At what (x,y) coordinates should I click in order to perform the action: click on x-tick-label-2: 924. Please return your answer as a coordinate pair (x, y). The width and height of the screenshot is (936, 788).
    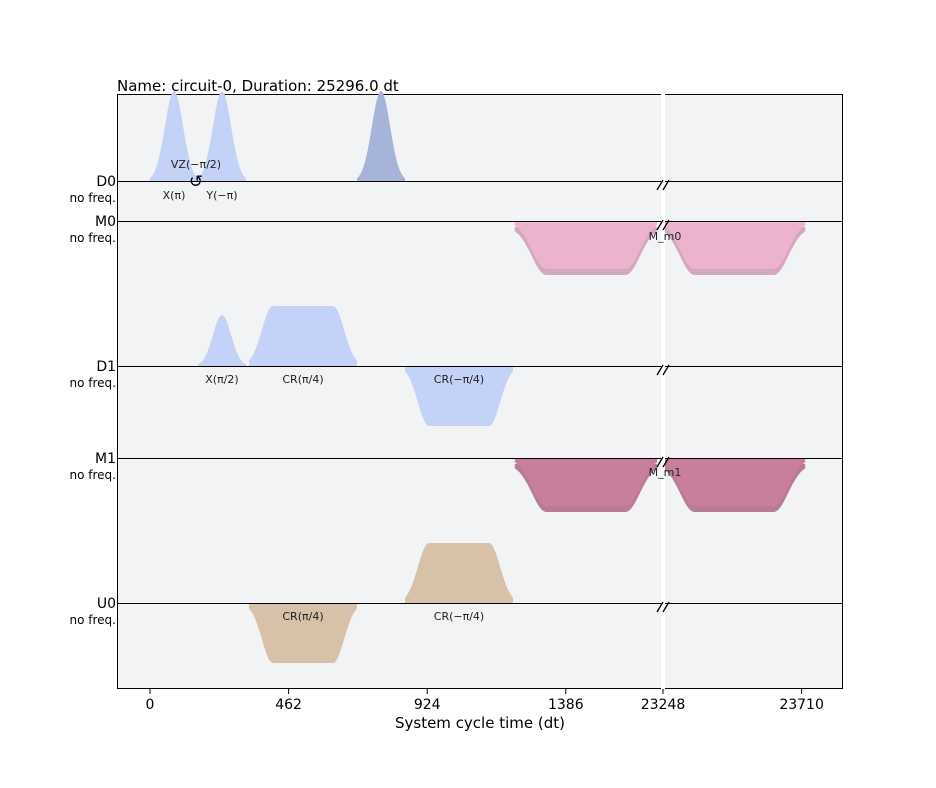
    Looking at the image, I should click on (427, 705).